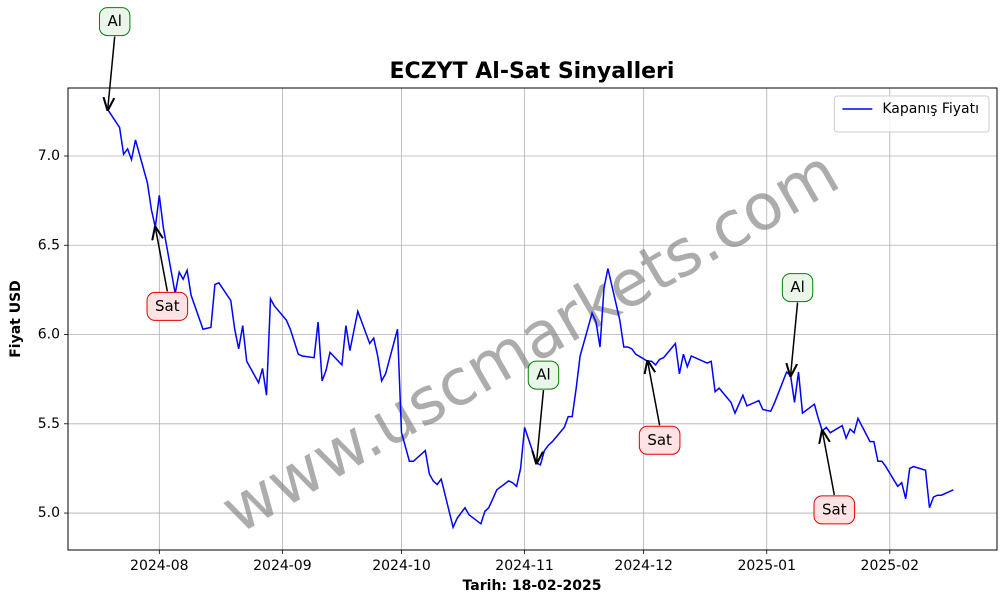 The width and height of the screenshot is (1006, 605). Describe the element at coordinates (643, 566) in the screenshot. I see `x-tick-label: 2024-12` at that location.